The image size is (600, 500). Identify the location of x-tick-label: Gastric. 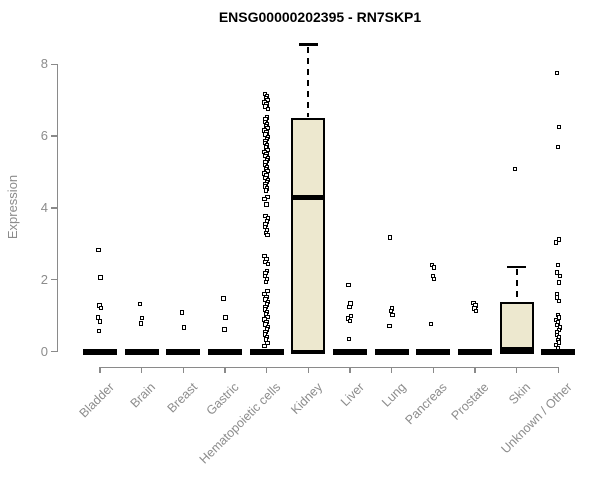
(222, 399).